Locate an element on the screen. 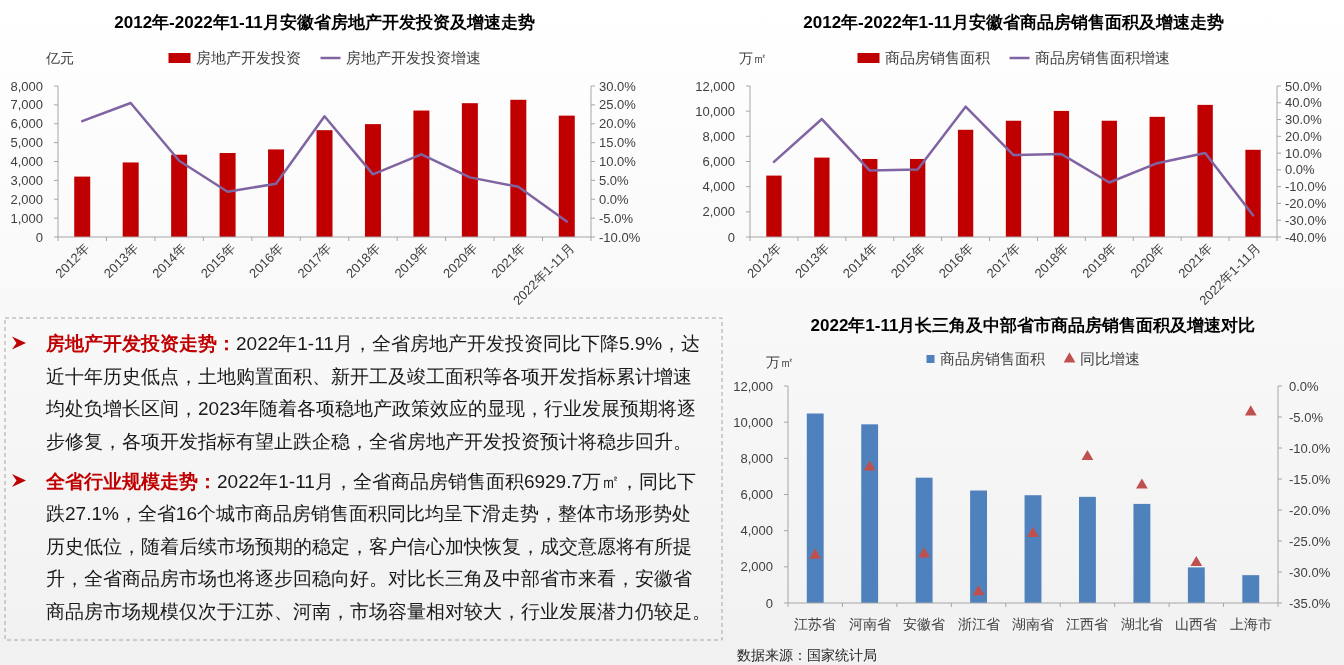  x-tick-label: 山西省 is located at coordinates (1196, 624).